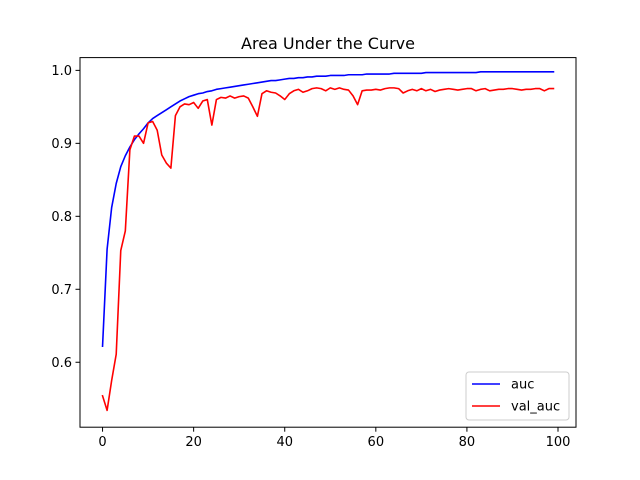  Describe the element at coordinates (522, 385) in the screenshot. I see `legend-label-auc: auc` at that location.